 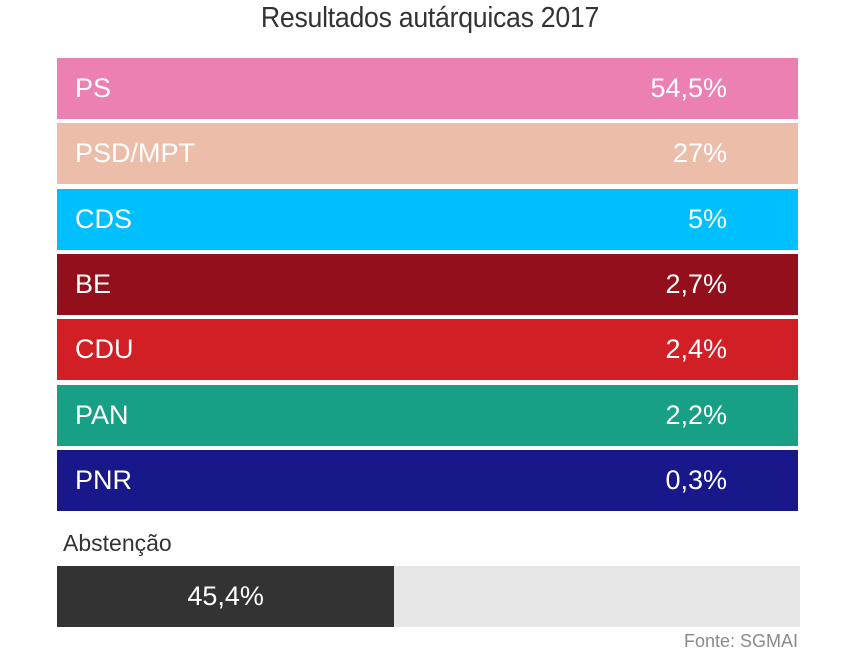 What do you see at coordinates (427, 88) in the screenshot?
I see `bar-ps: PS 54,5%` at bounding box center [427, 88].